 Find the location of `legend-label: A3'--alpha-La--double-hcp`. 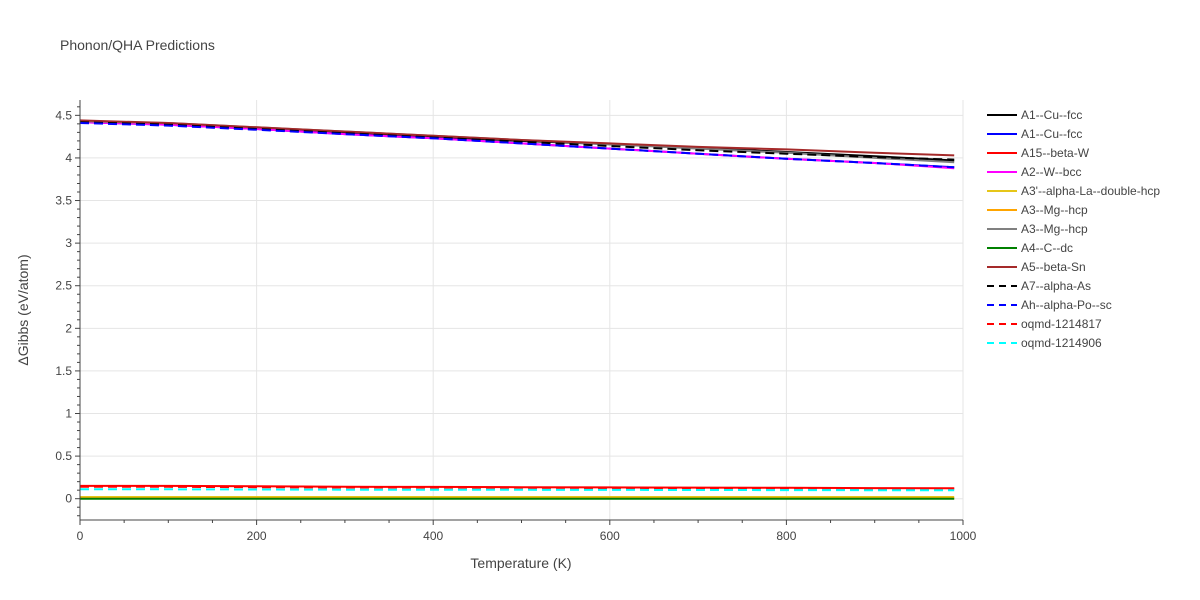

legend-label: A3'--alpha-La--double-hcp is located at coordinates (1090, 191).